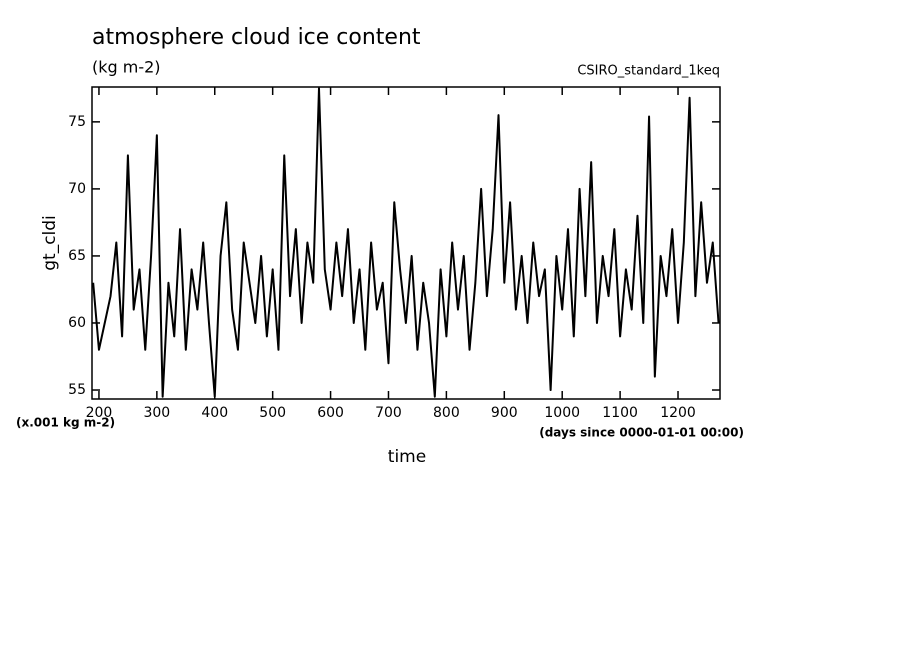 This screenshot has height=658, width=904. What do you see at coordinates (77, 323) in the screenshot?
I see `y-tick-label: 60` at bounding box center [77, 323].